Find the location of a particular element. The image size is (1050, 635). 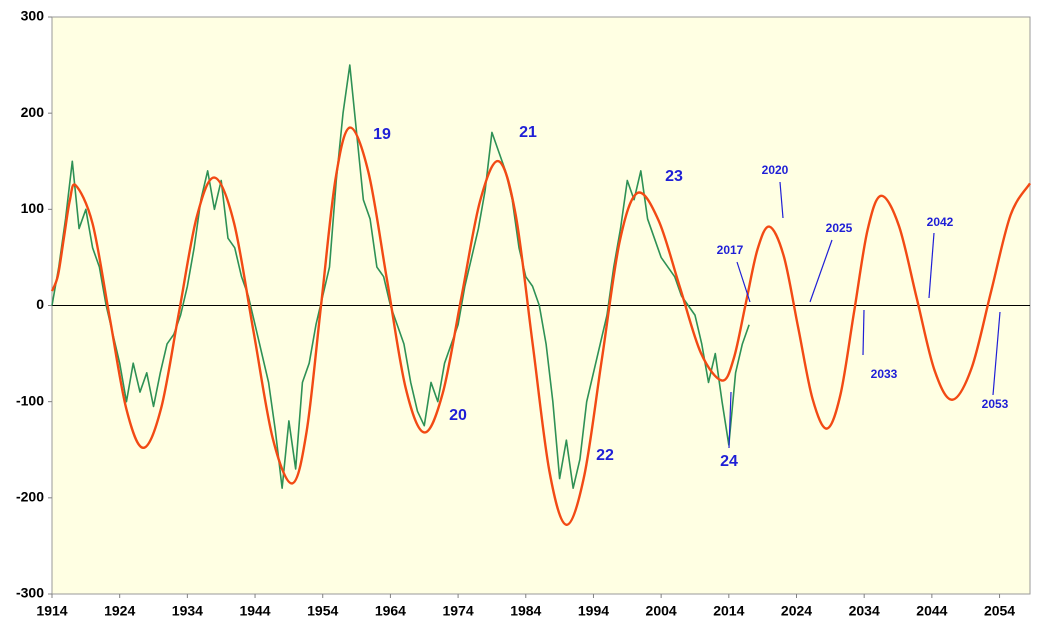

callout-label: 2033 is located at coordinates (884, 374).